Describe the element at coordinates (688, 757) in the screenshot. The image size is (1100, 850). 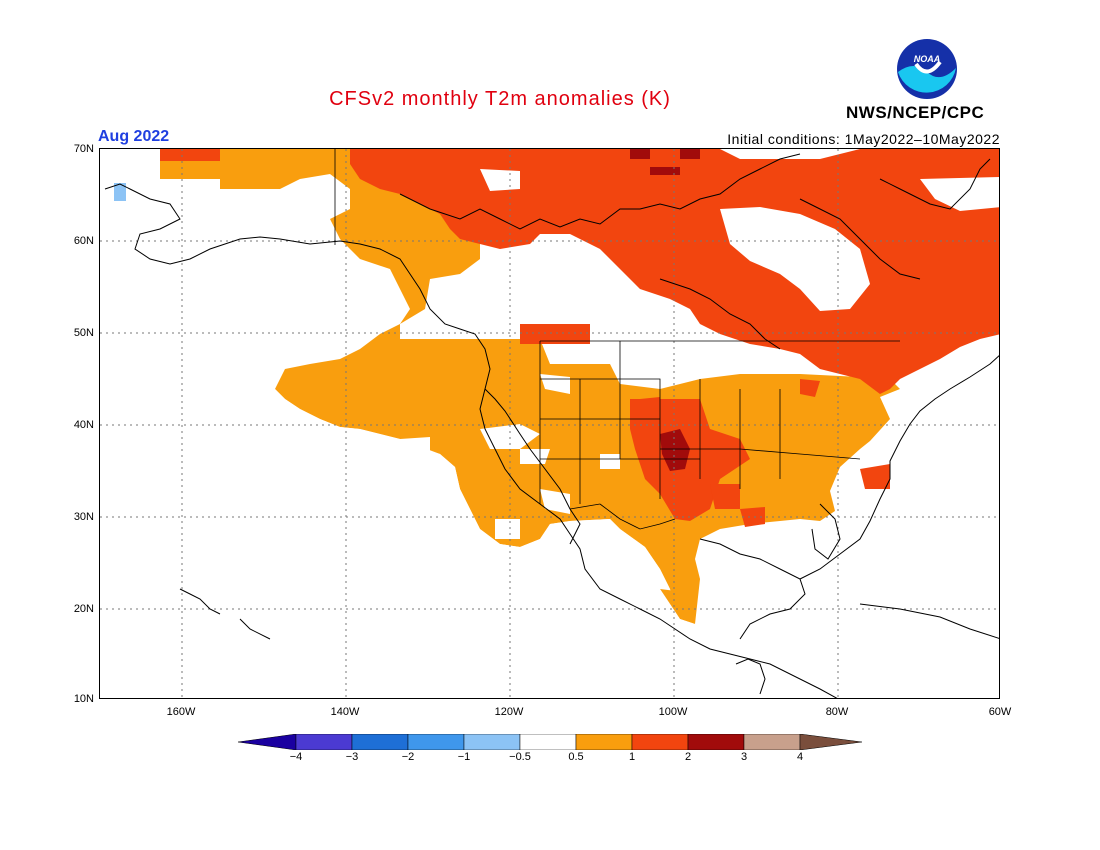
I see `legend-label-2: 2` at that location.